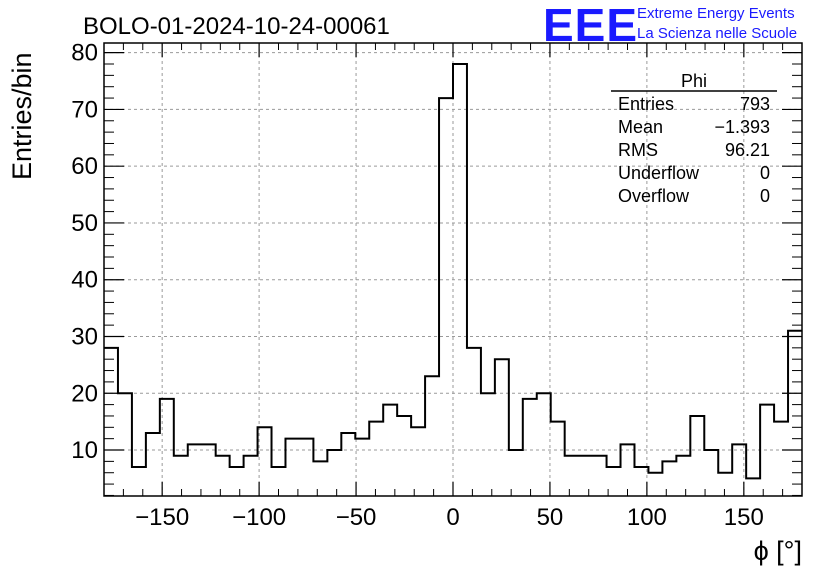  Describe the element at coordinates (84, 280) in the screenshot. I see `y-tick-label: 40` at that location.